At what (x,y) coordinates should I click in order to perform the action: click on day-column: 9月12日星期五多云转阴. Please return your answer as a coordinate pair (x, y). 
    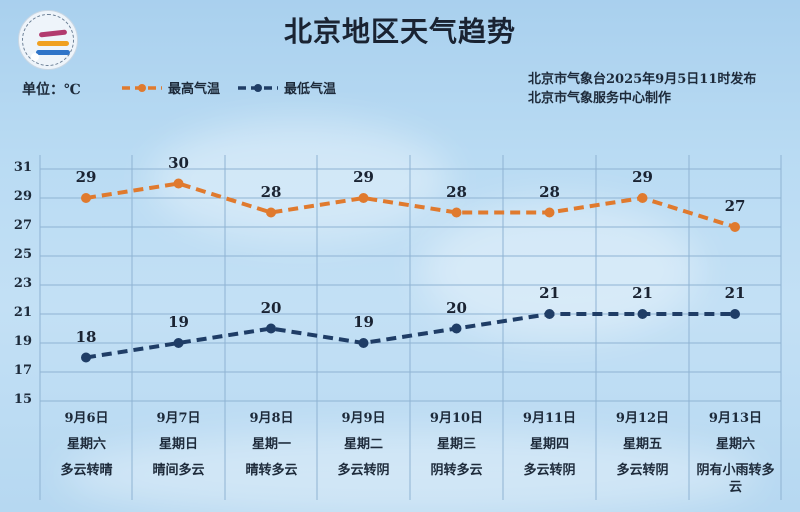
    Looking at the image, I should click on (642, 441).